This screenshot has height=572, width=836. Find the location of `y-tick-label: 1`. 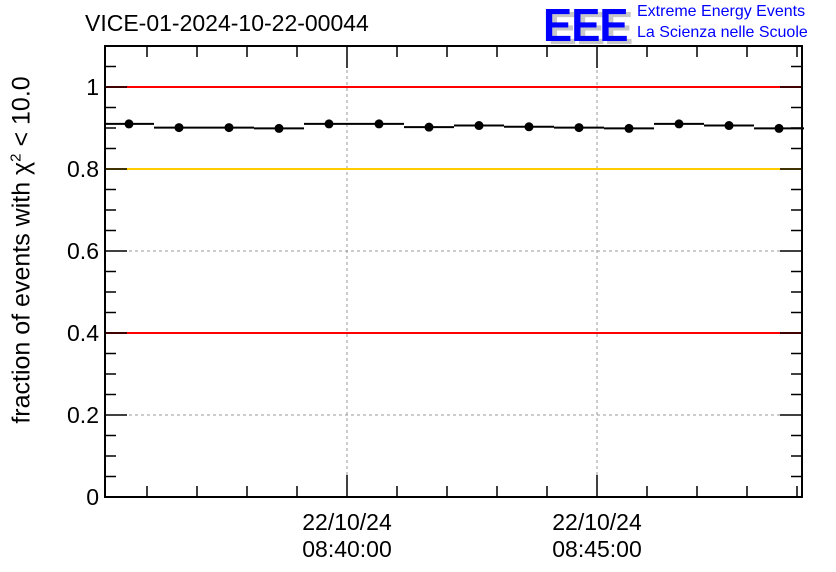

y-tick-label: 1 is located at coordinates (92, 87).